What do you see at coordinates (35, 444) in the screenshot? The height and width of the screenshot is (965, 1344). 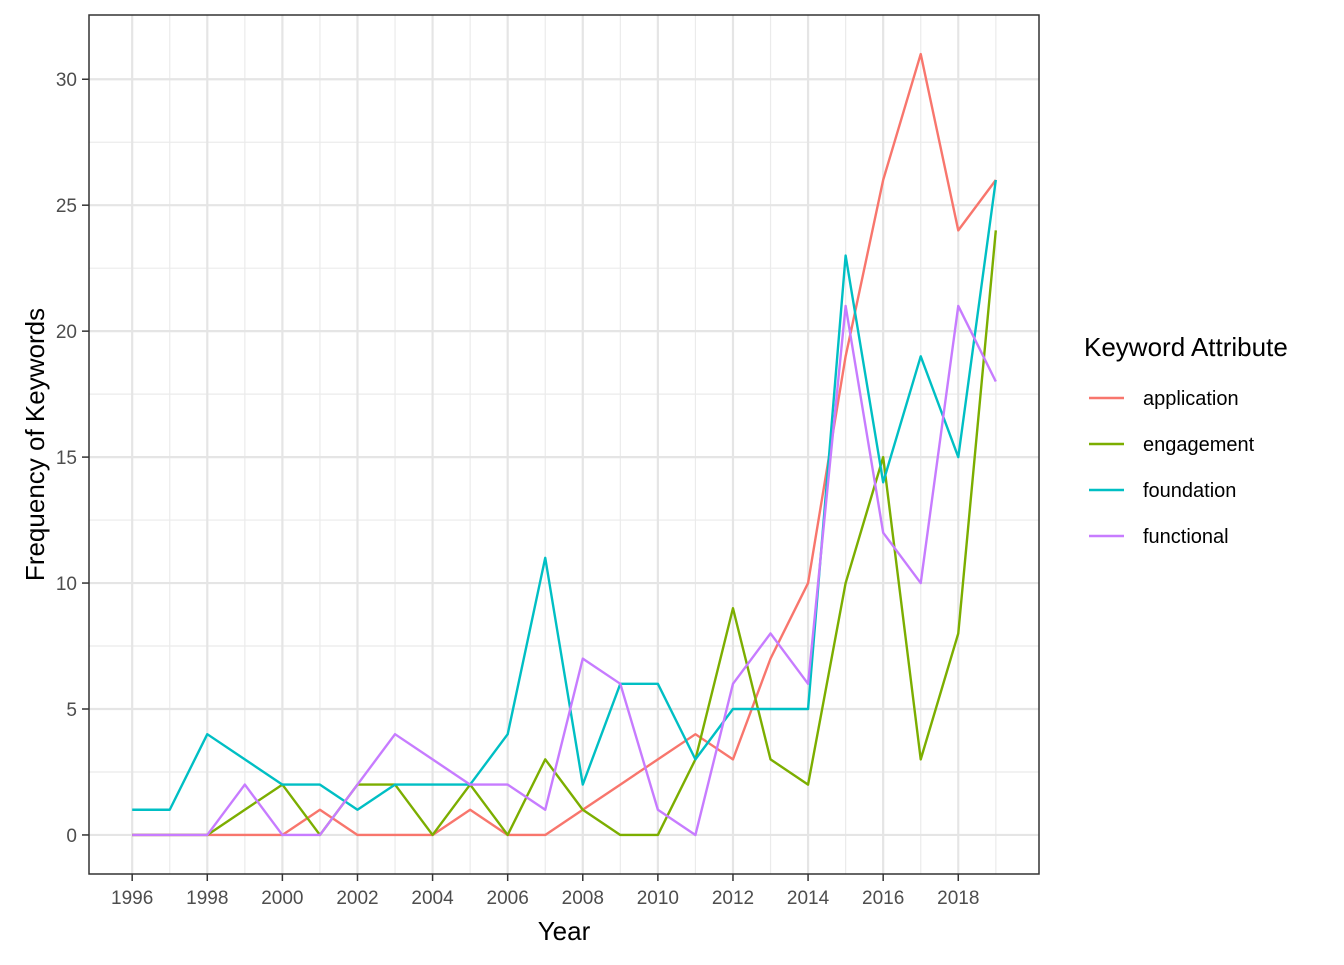 I see `y-axis-title: Frequency of Keywords` at bounding box center [35, 444].